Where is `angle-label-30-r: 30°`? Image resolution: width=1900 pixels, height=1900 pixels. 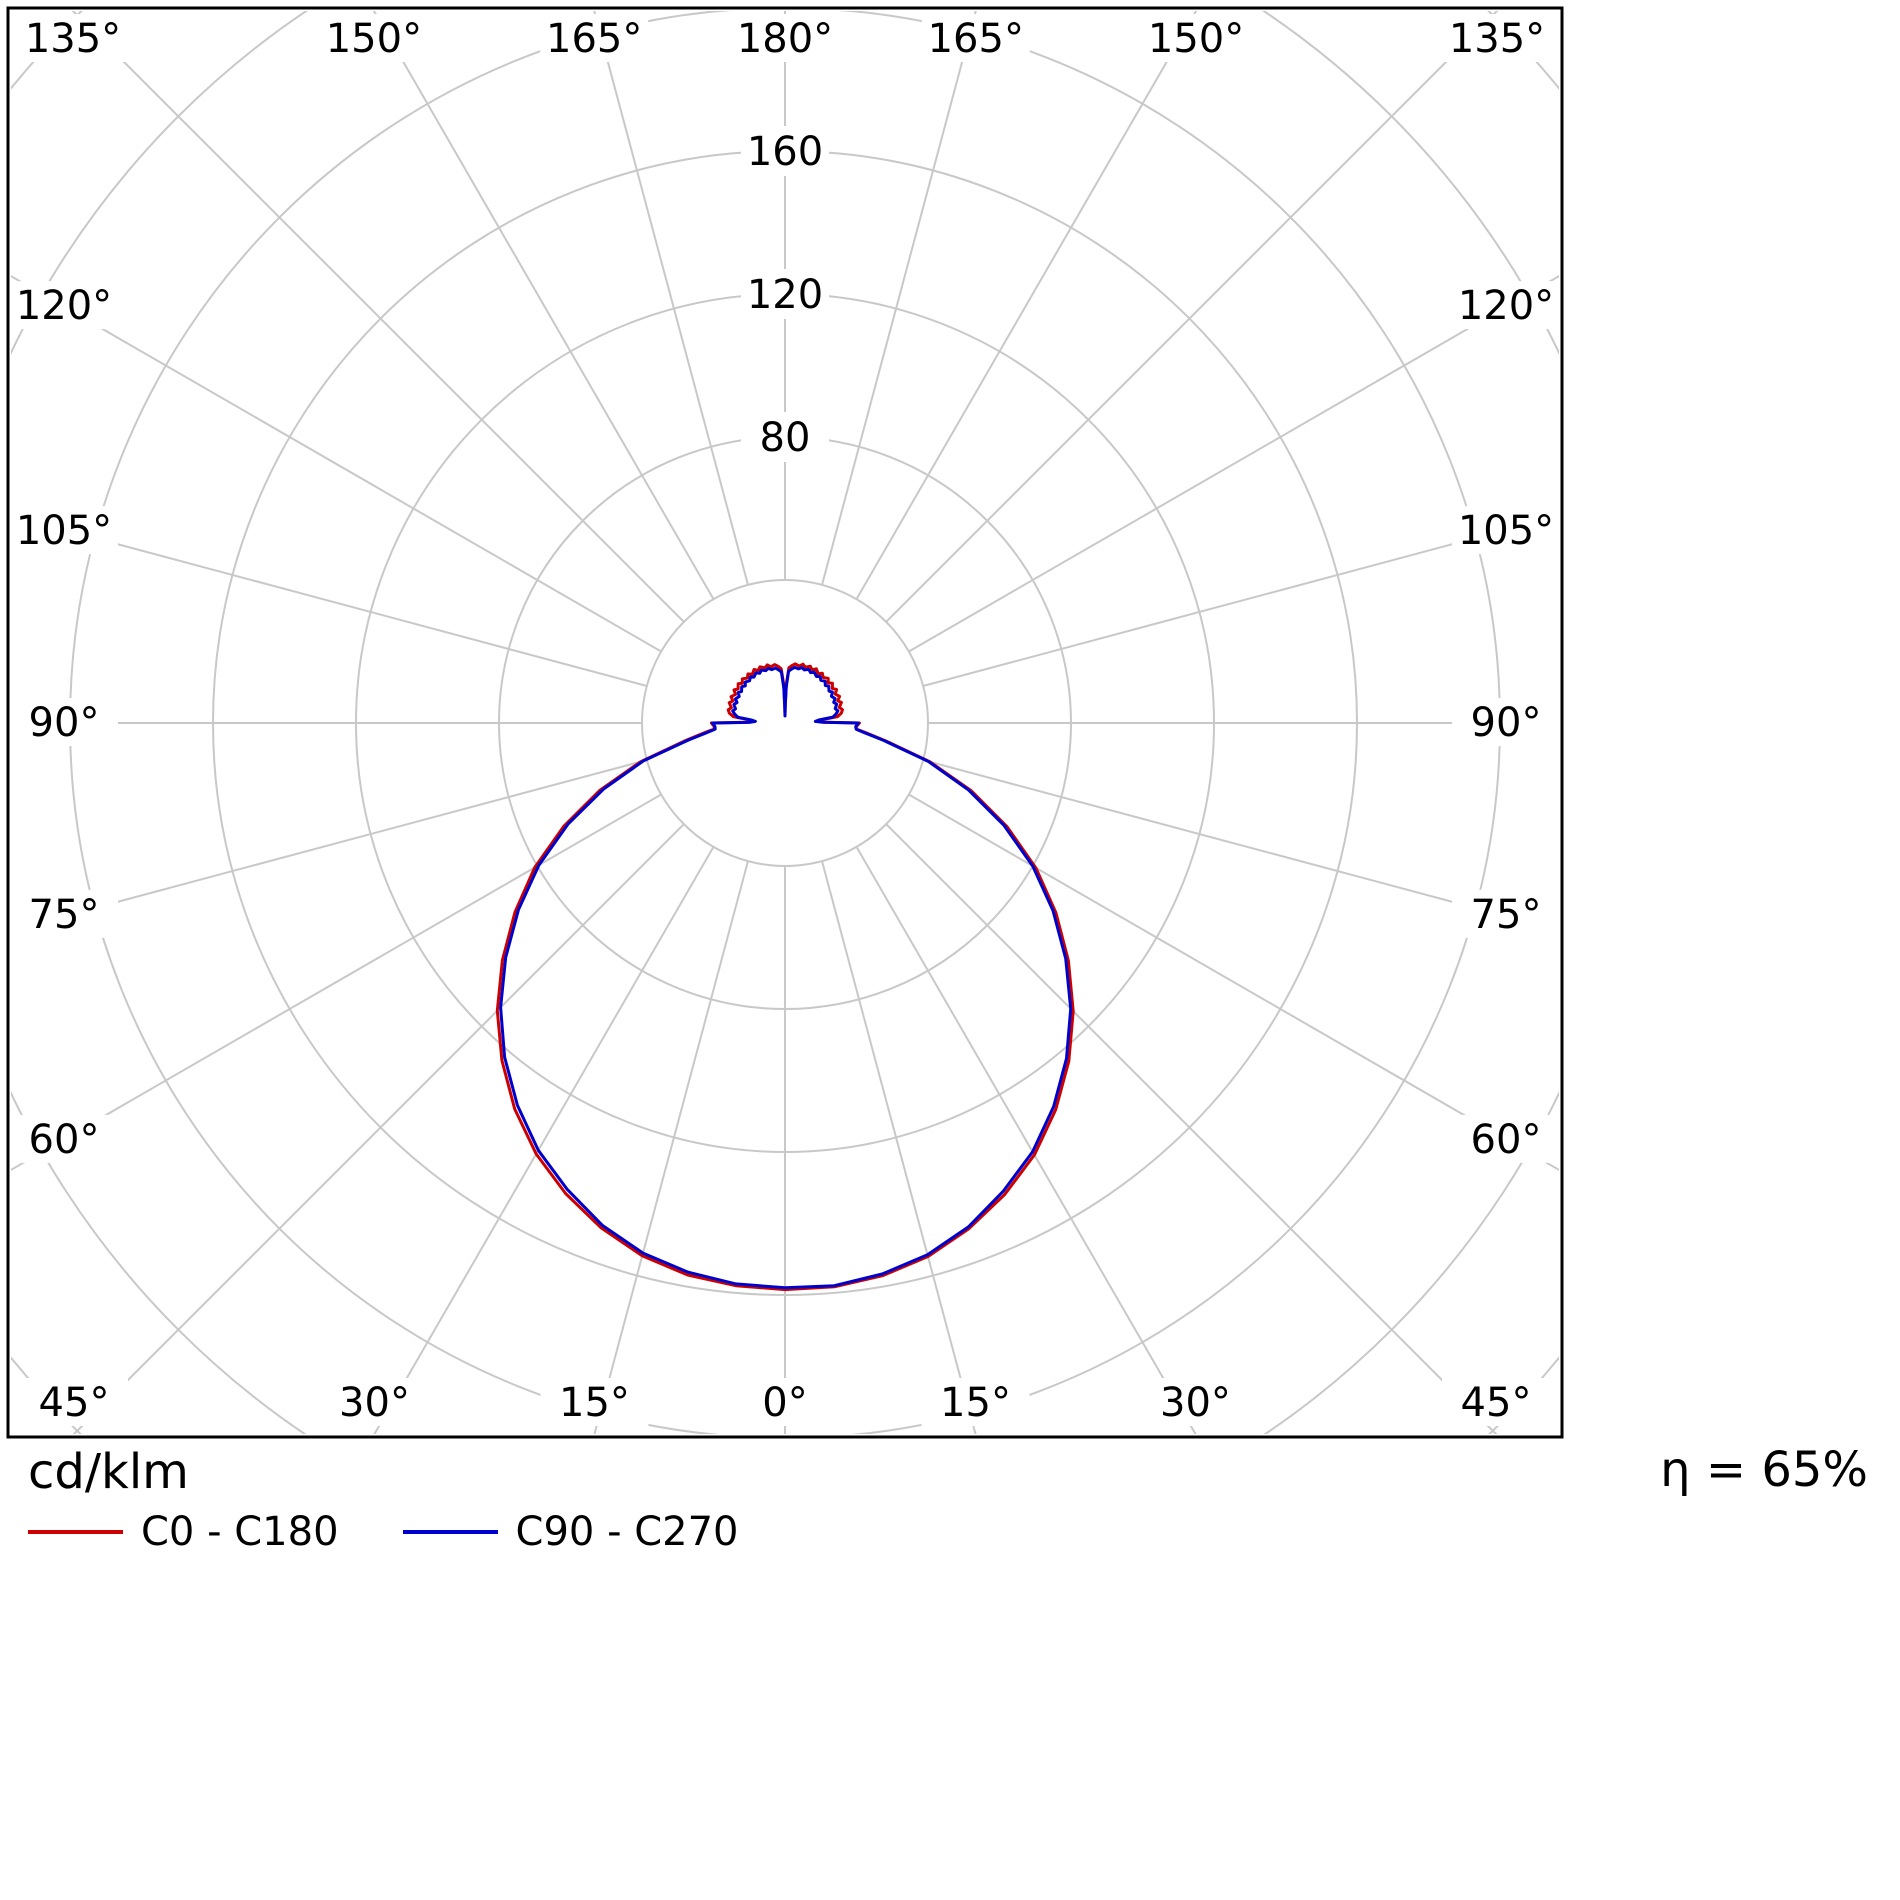 angle-label-30-r: 30° is located at coordinates (1195, 1403).